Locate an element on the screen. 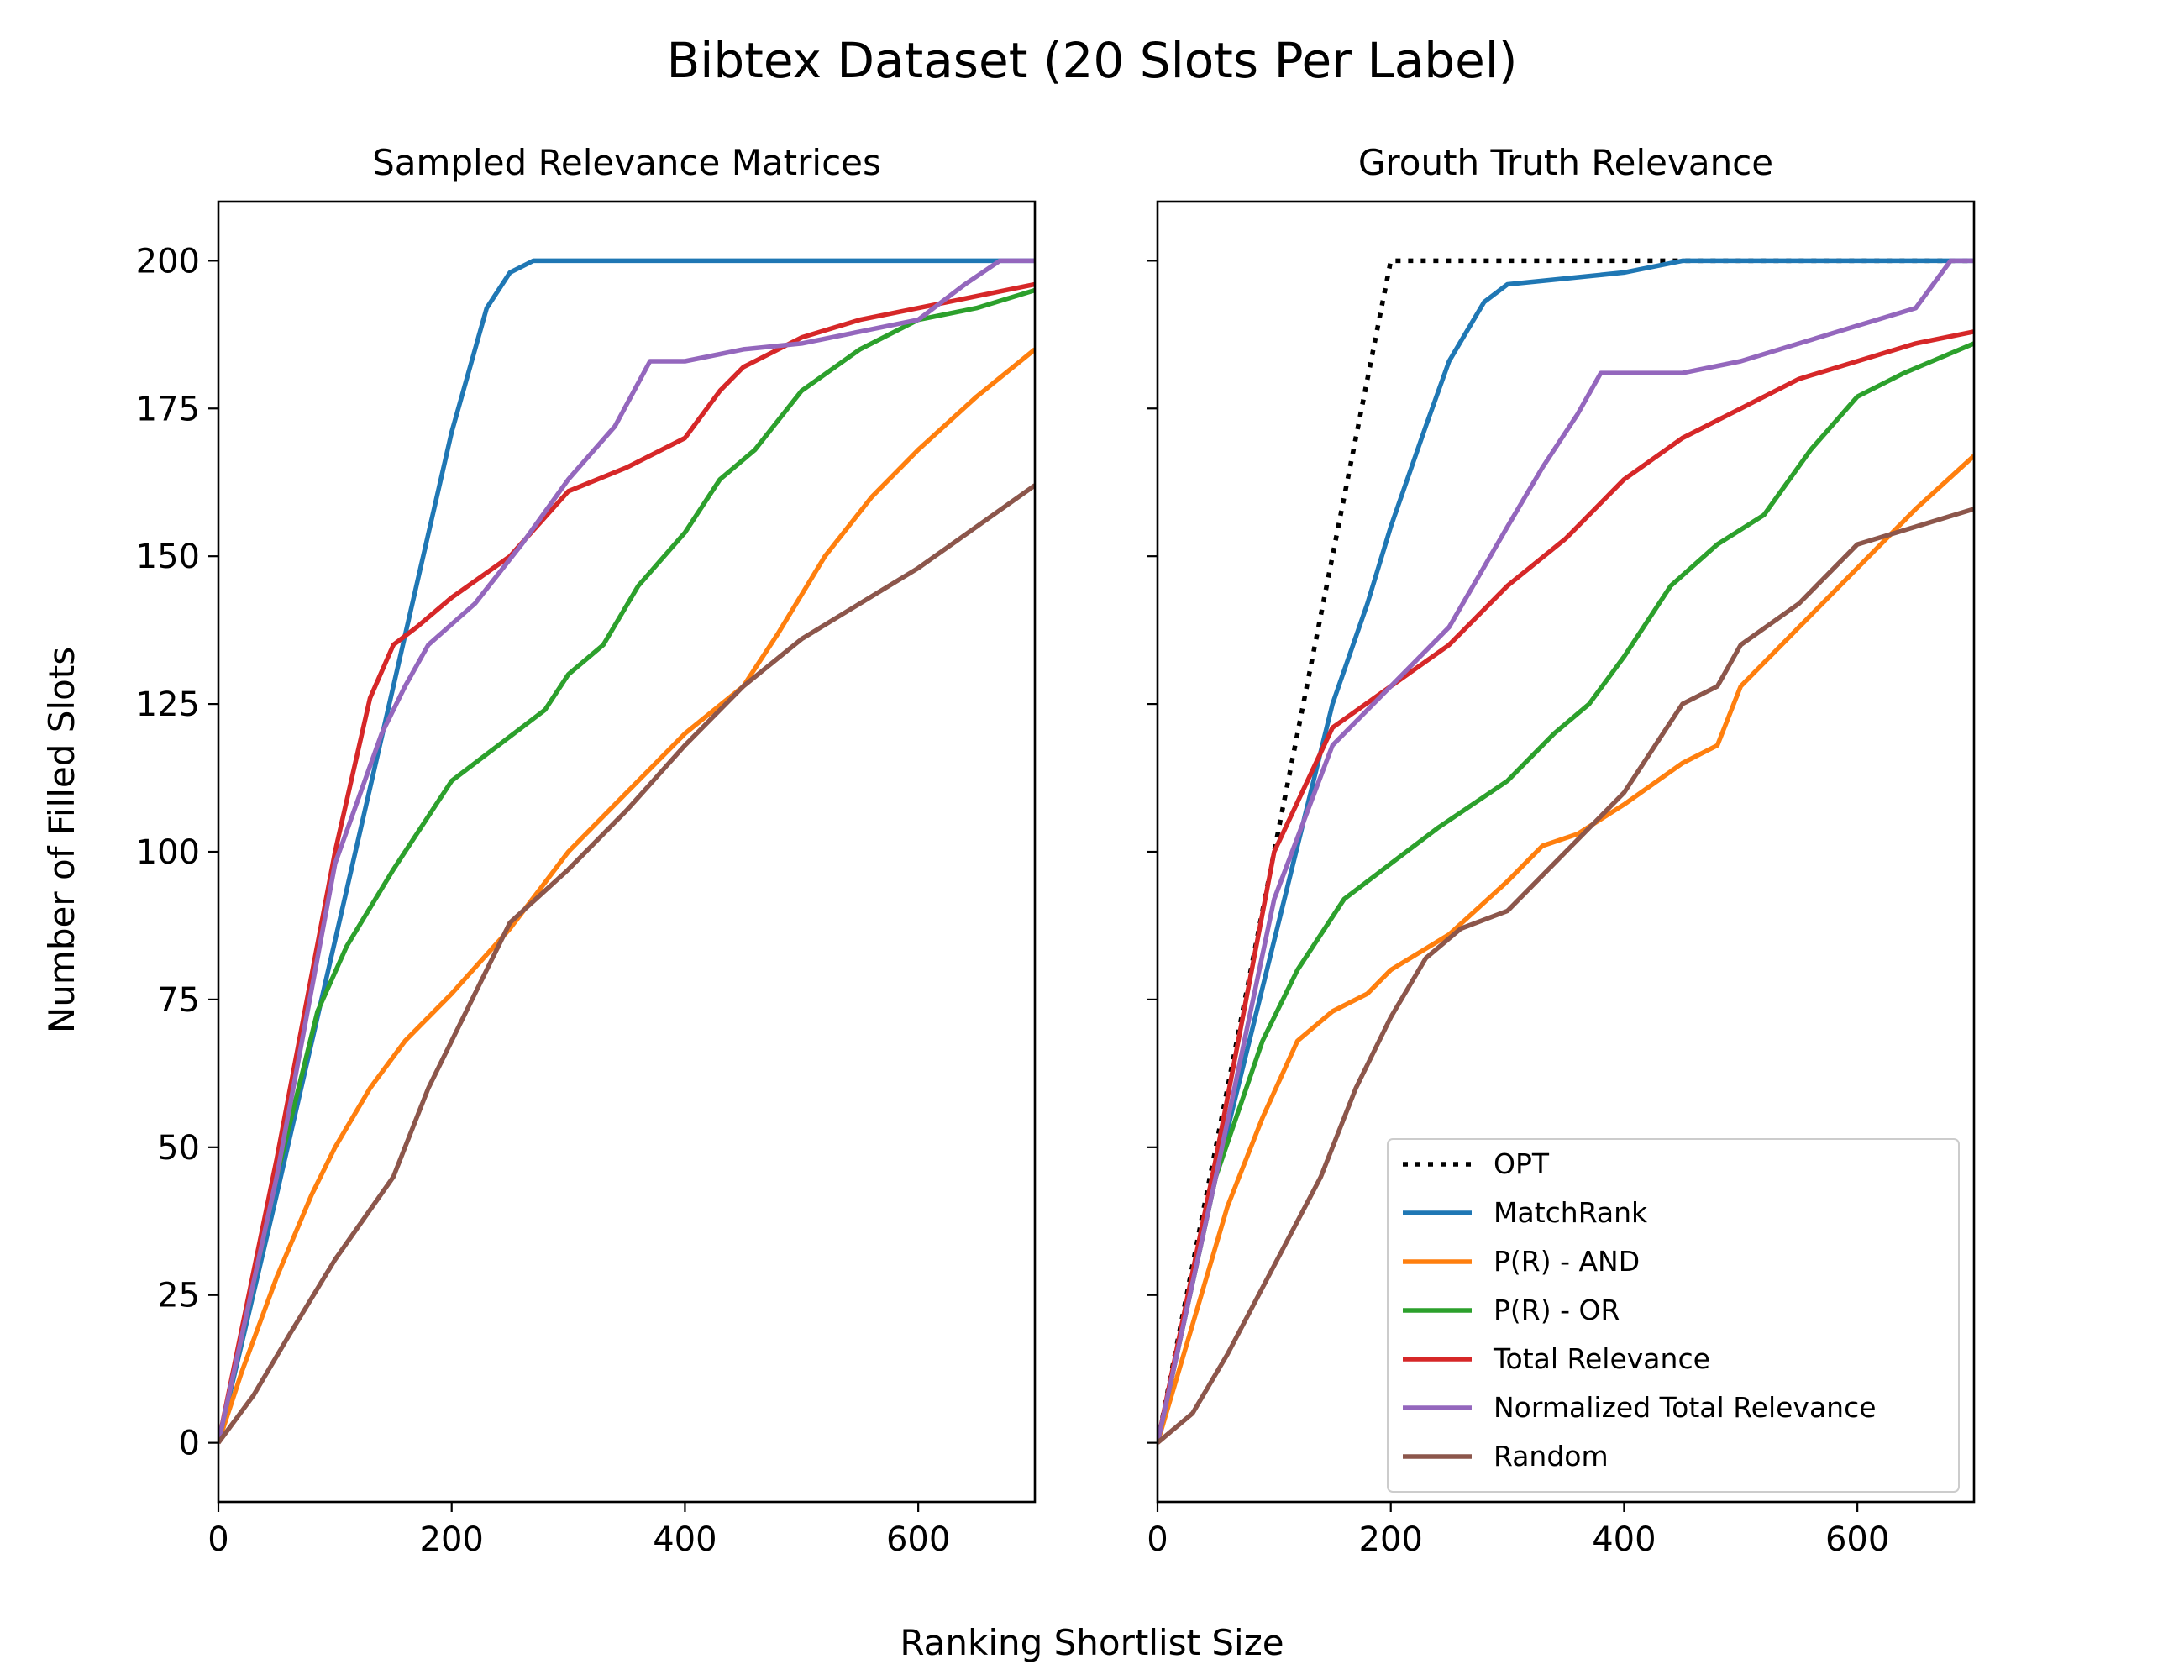 This screenshot has width=2184, height=1680. y-tick-label: 25 is located at coordinates (178, 1296).